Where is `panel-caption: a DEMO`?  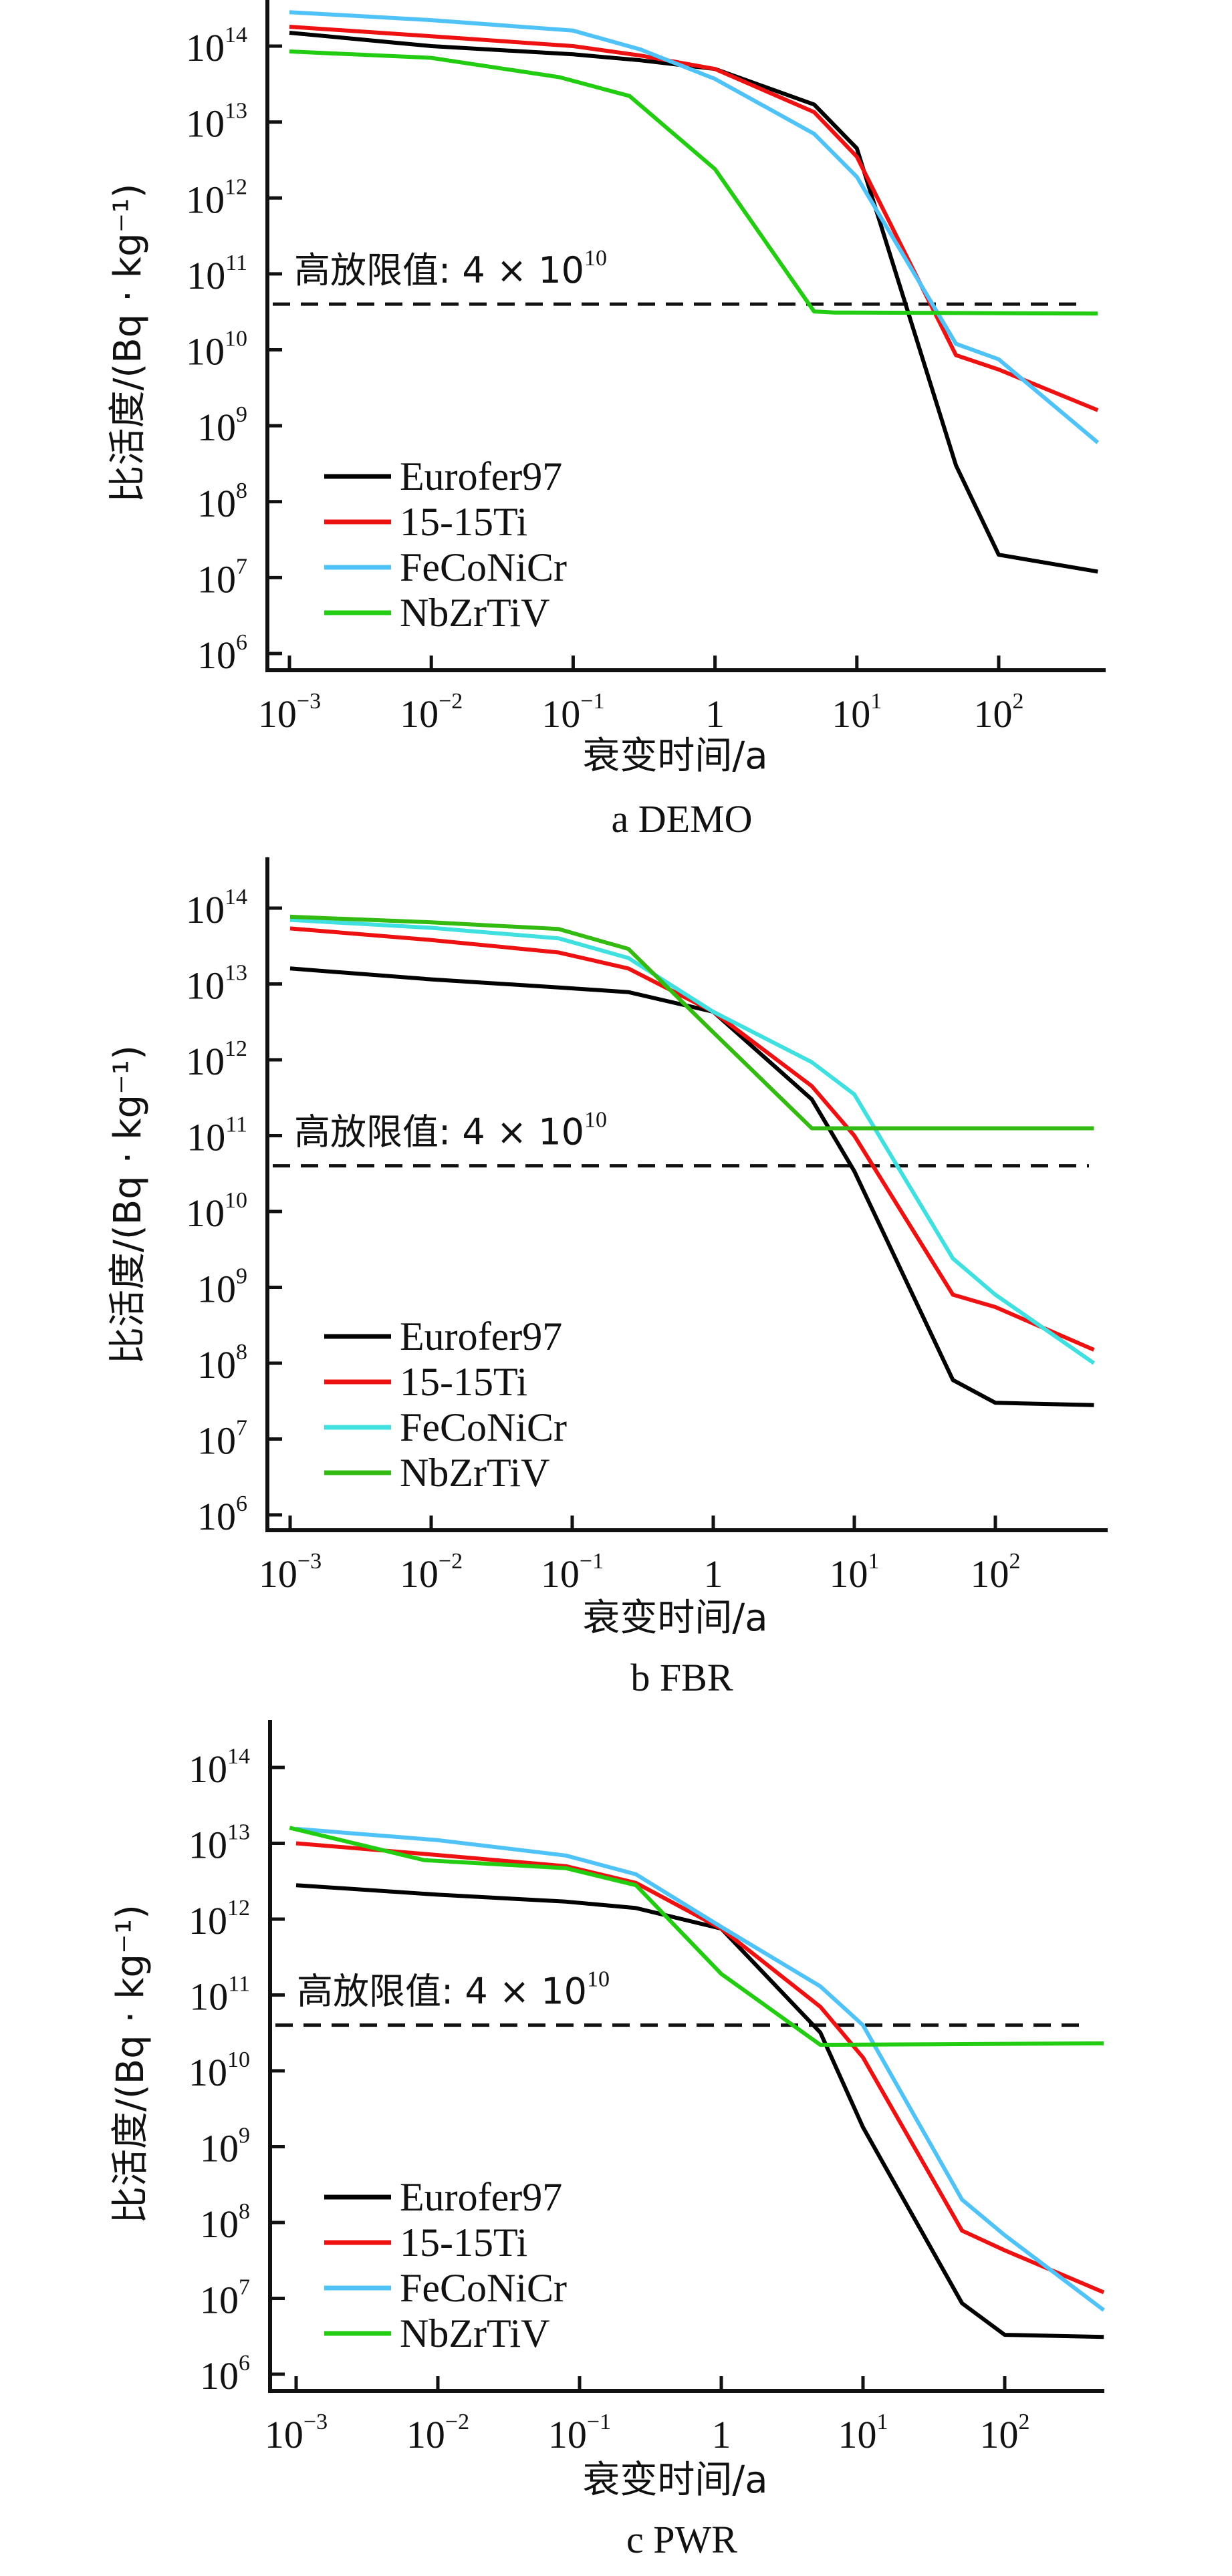 panel-caption: a DEMO is located at coordinates (681, 819).